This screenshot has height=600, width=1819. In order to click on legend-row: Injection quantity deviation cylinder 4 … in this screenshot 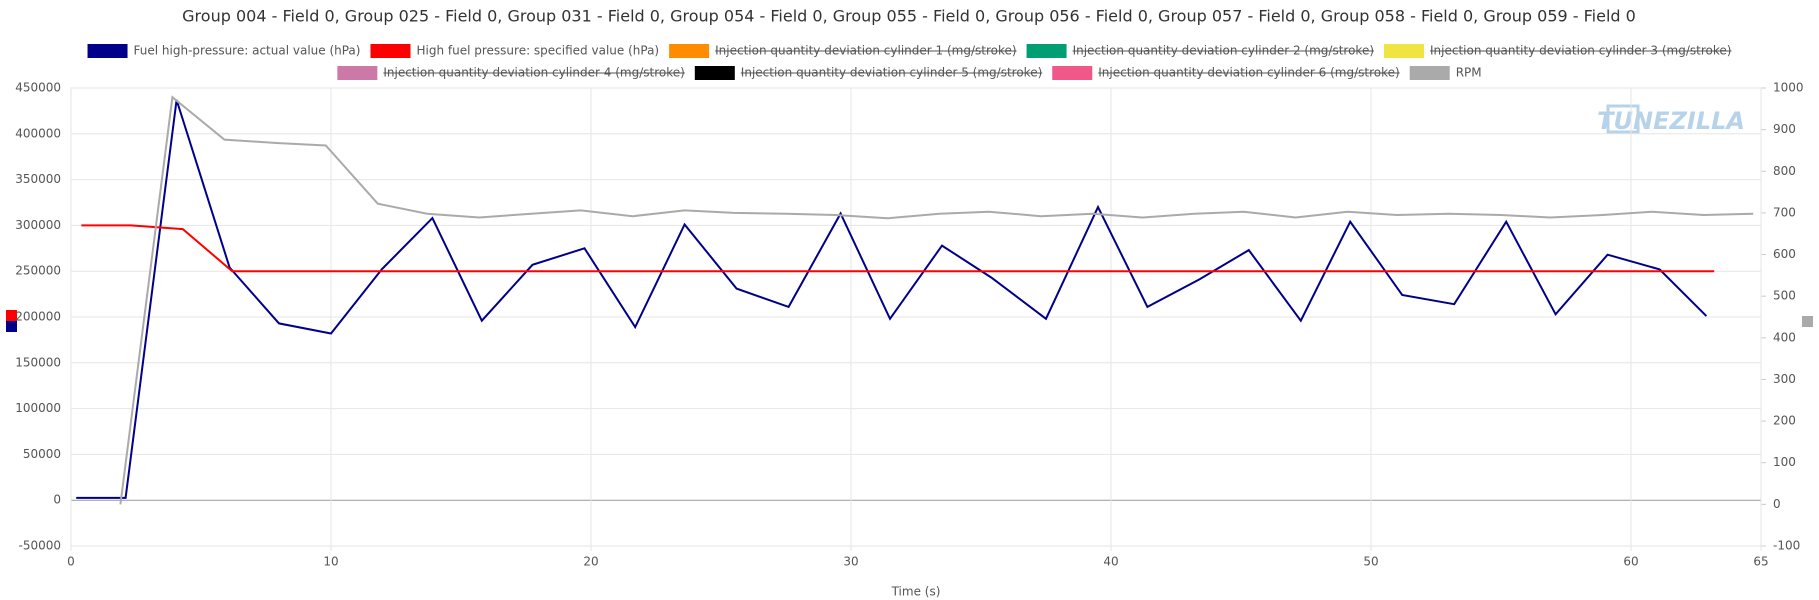, I will do `click(909, 73)`.